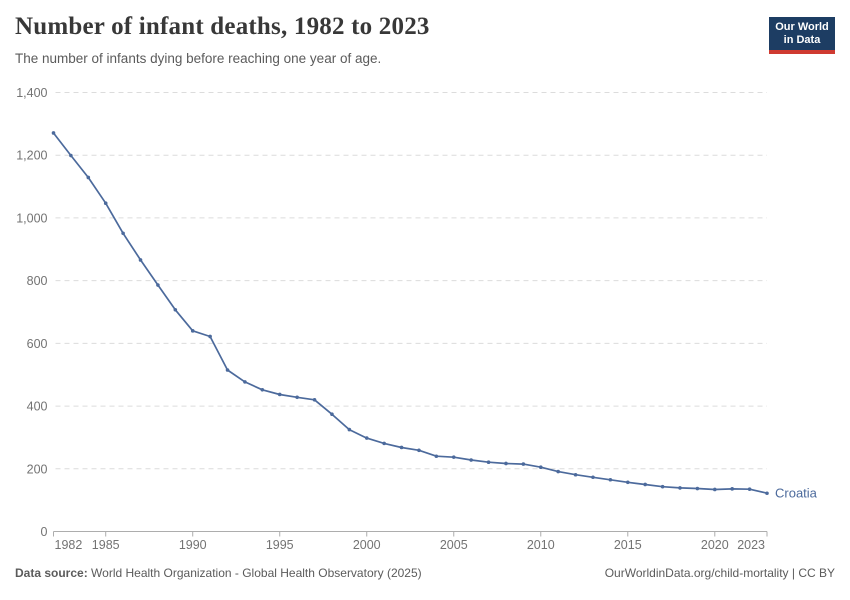  Describe the element at coordinates (280, 545) in the screenshot. I see `x-tick-label: 1995` at that location.